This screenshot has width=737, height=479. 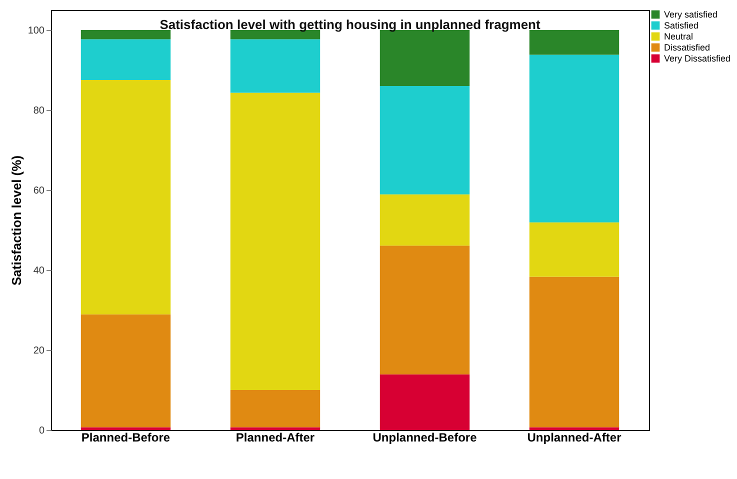 What do you see at coordinates (425, 437) in the screenshot?
I see `x-tick-label: Unplanned-Before` at bounding box center [425, 437].